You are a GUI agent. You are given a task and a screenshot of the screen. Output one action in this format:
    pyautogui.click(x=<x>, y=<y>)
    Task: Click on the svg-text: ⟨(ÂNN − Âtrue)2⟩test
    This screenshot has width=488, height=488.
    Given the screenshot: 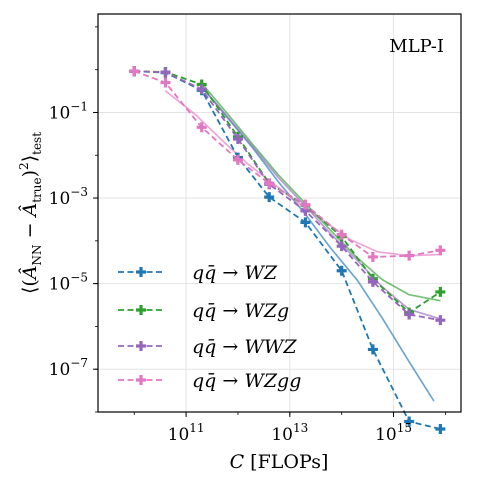 What is the action you would take?
    pyautogui.click(x=30, y=213)
    